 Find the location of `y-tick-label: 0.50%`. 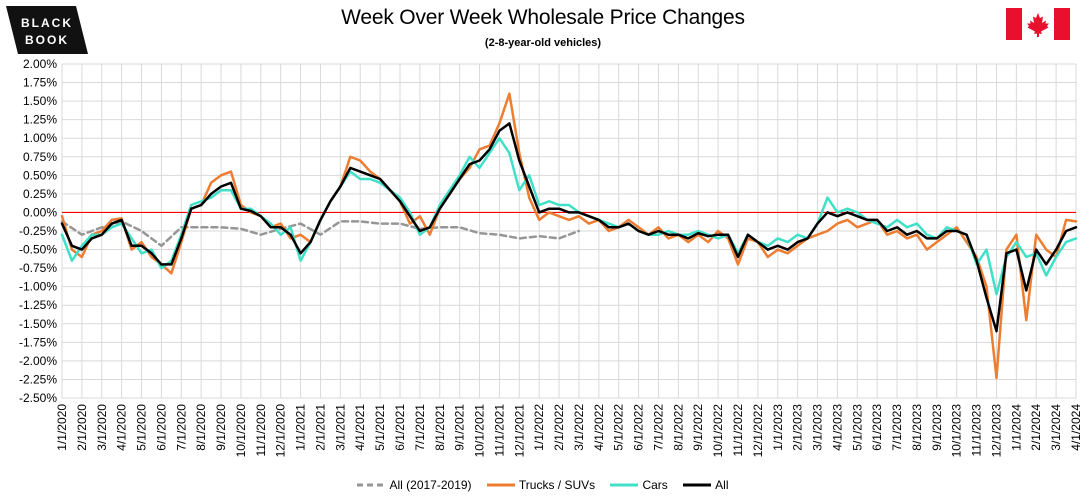

y-tick-label: 0.50% is located at coordinates (40, 175).